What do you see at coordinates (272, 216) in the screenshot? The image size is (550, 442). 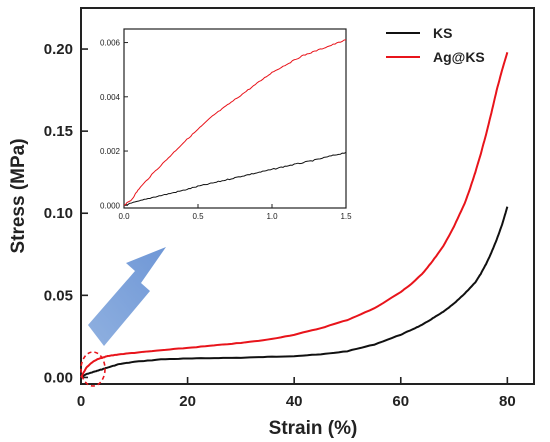 I see `inset-x-tick-label: 1.0` at bounding box center [272, 216].